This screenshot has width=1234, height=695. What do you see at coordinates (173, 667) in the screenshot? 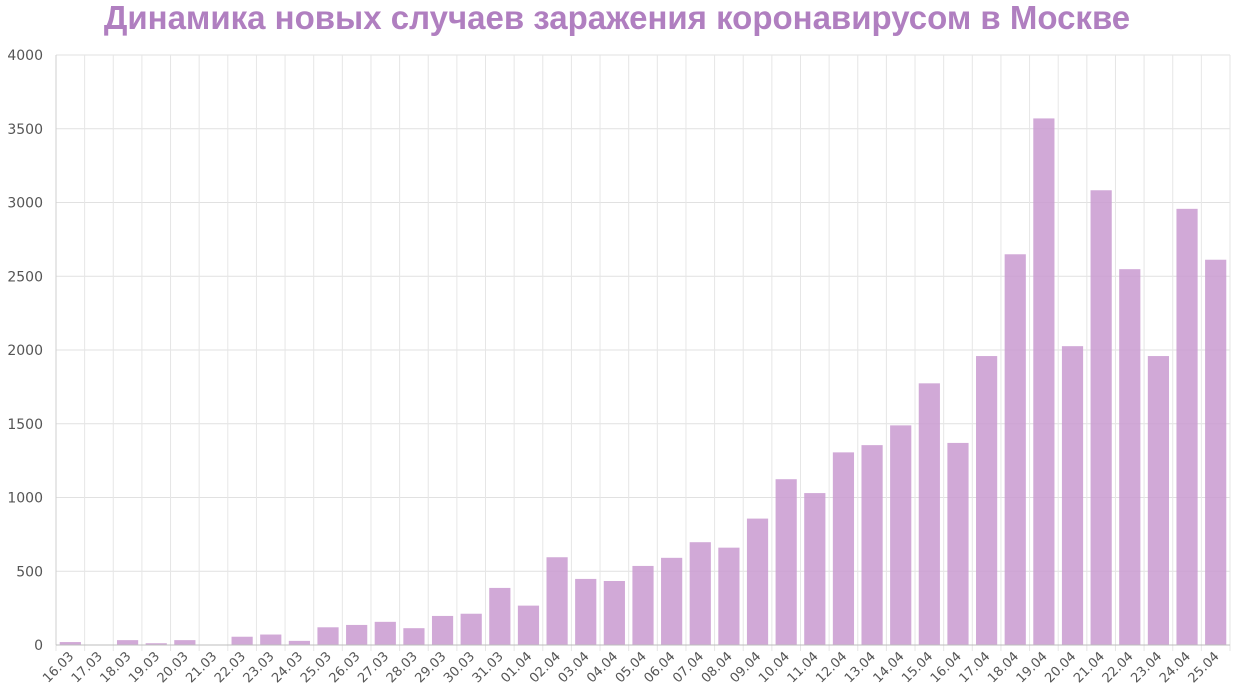
I see `x-tick-label: 20.03` at bounding box center [173, 667].